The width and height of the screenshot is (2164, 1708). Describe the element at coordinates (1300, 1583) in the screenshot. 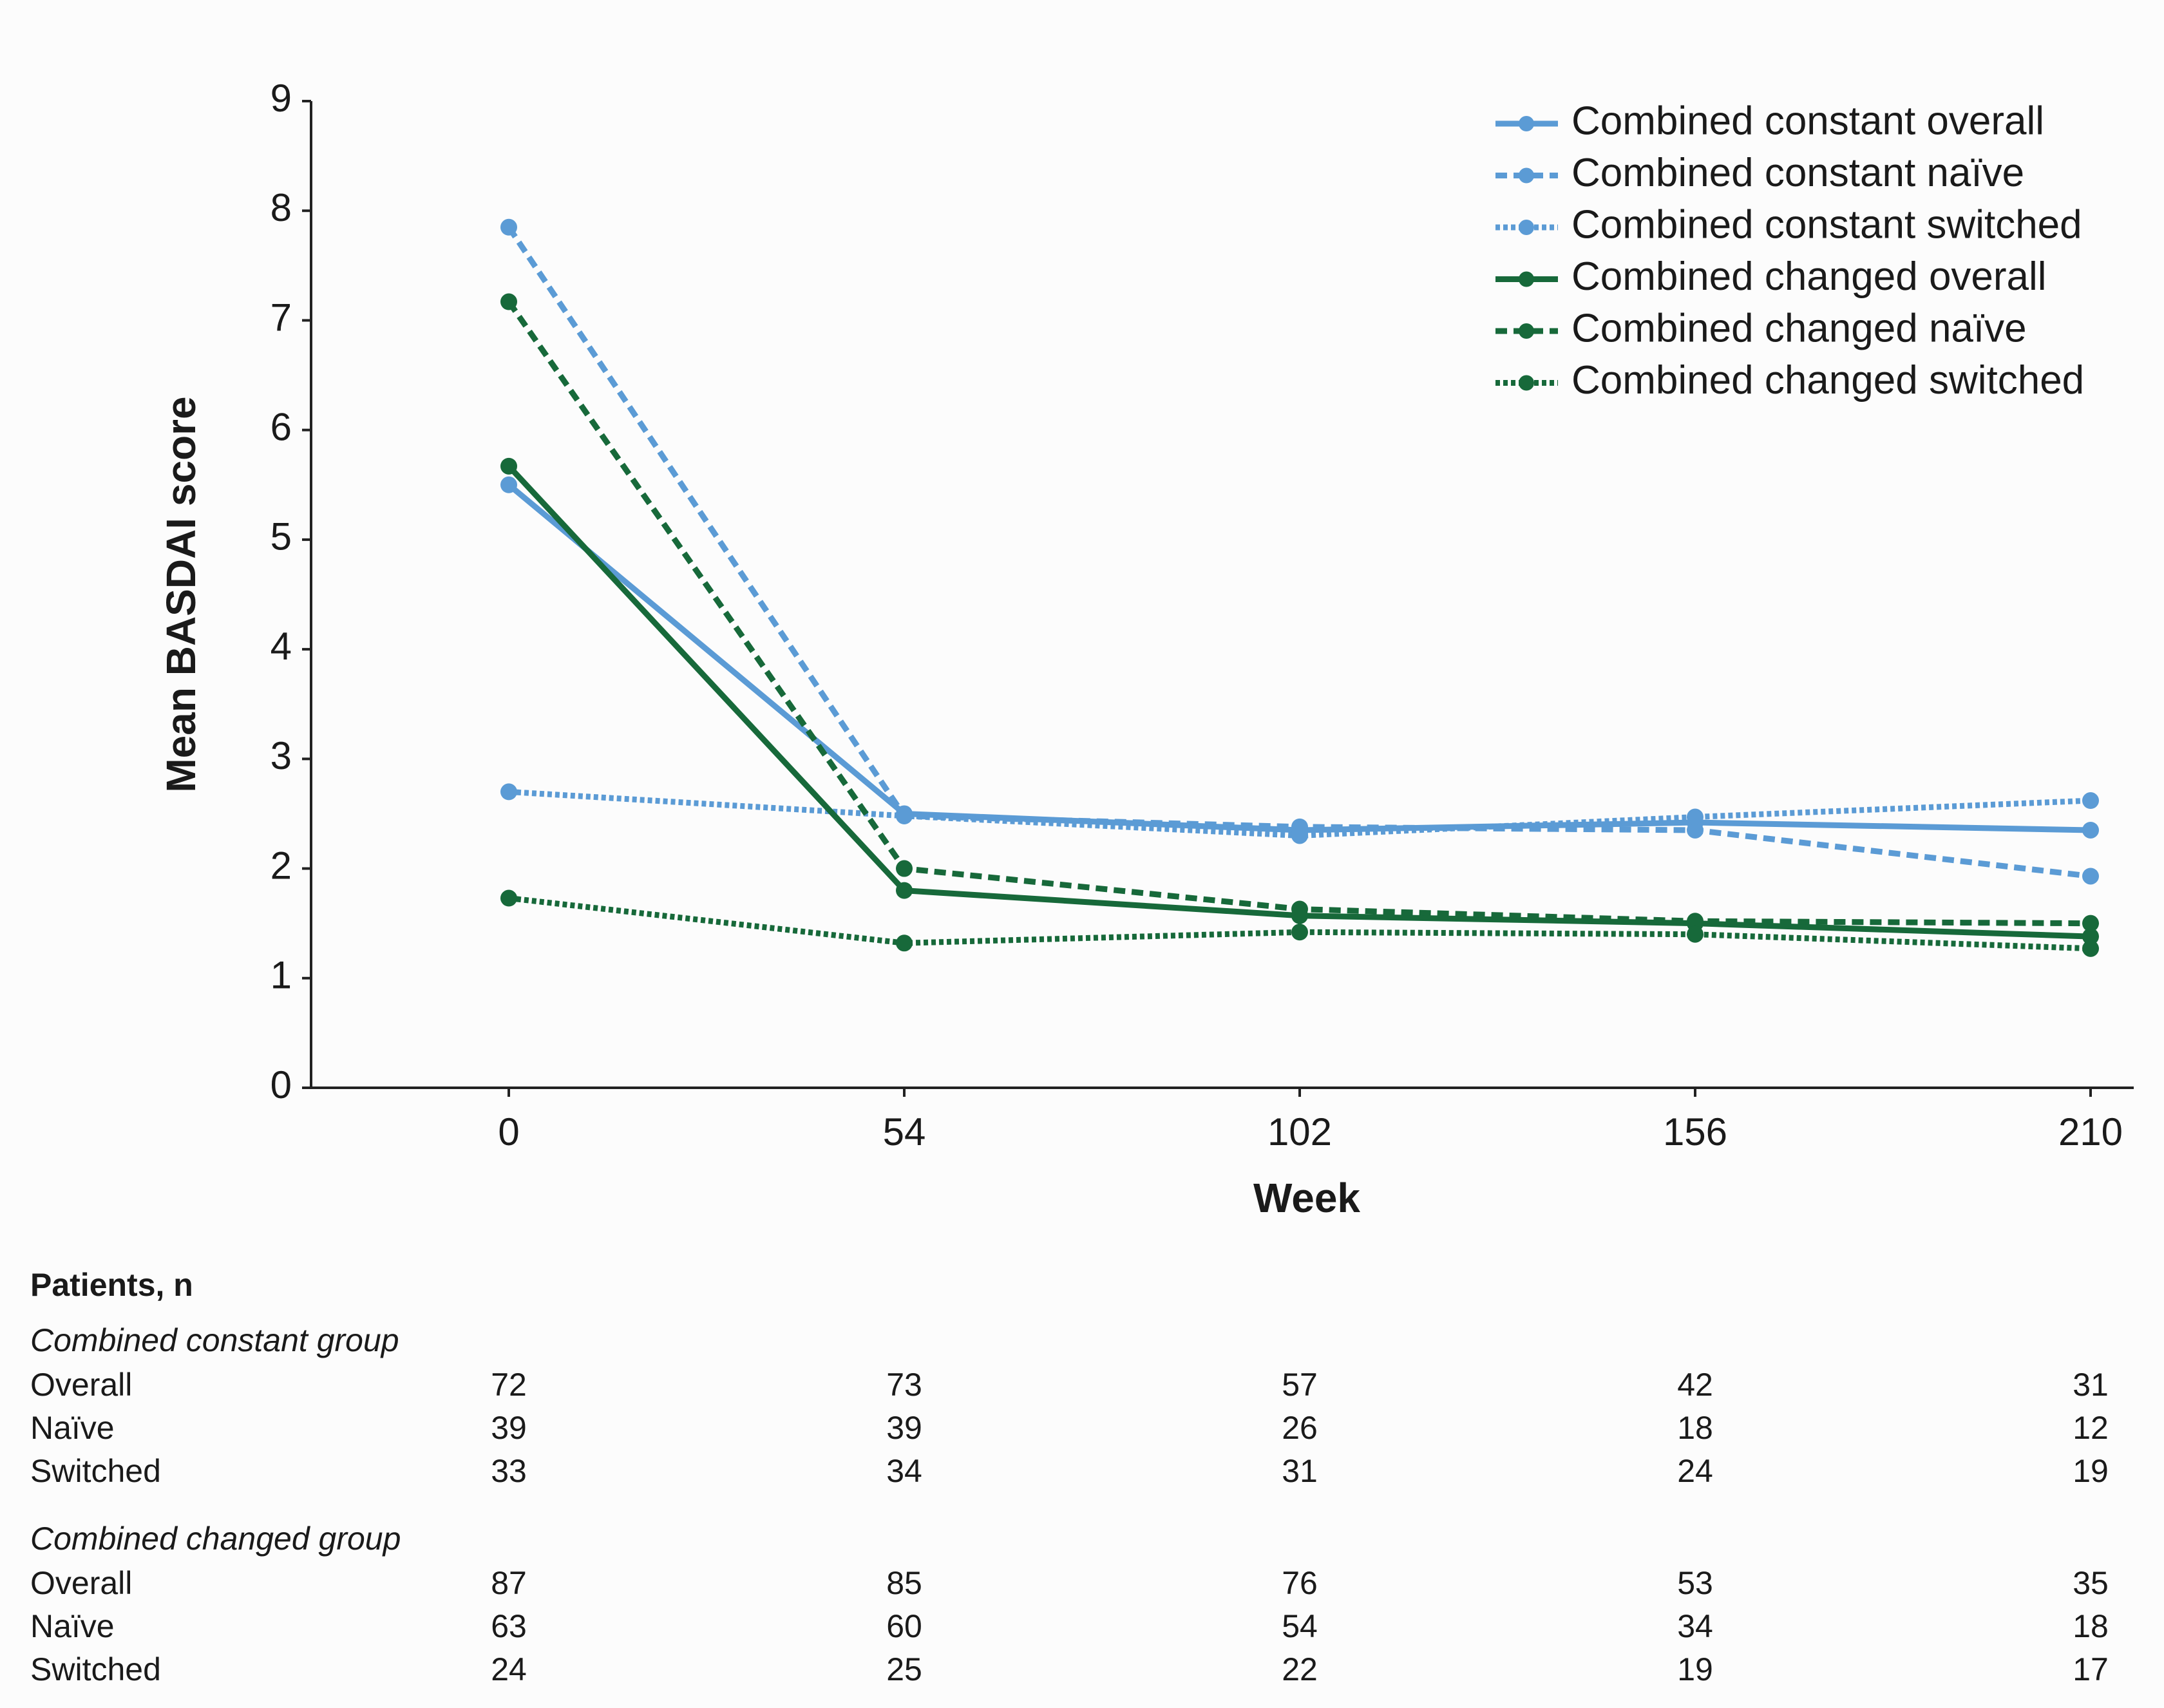

I see `cell: 76` at that location.